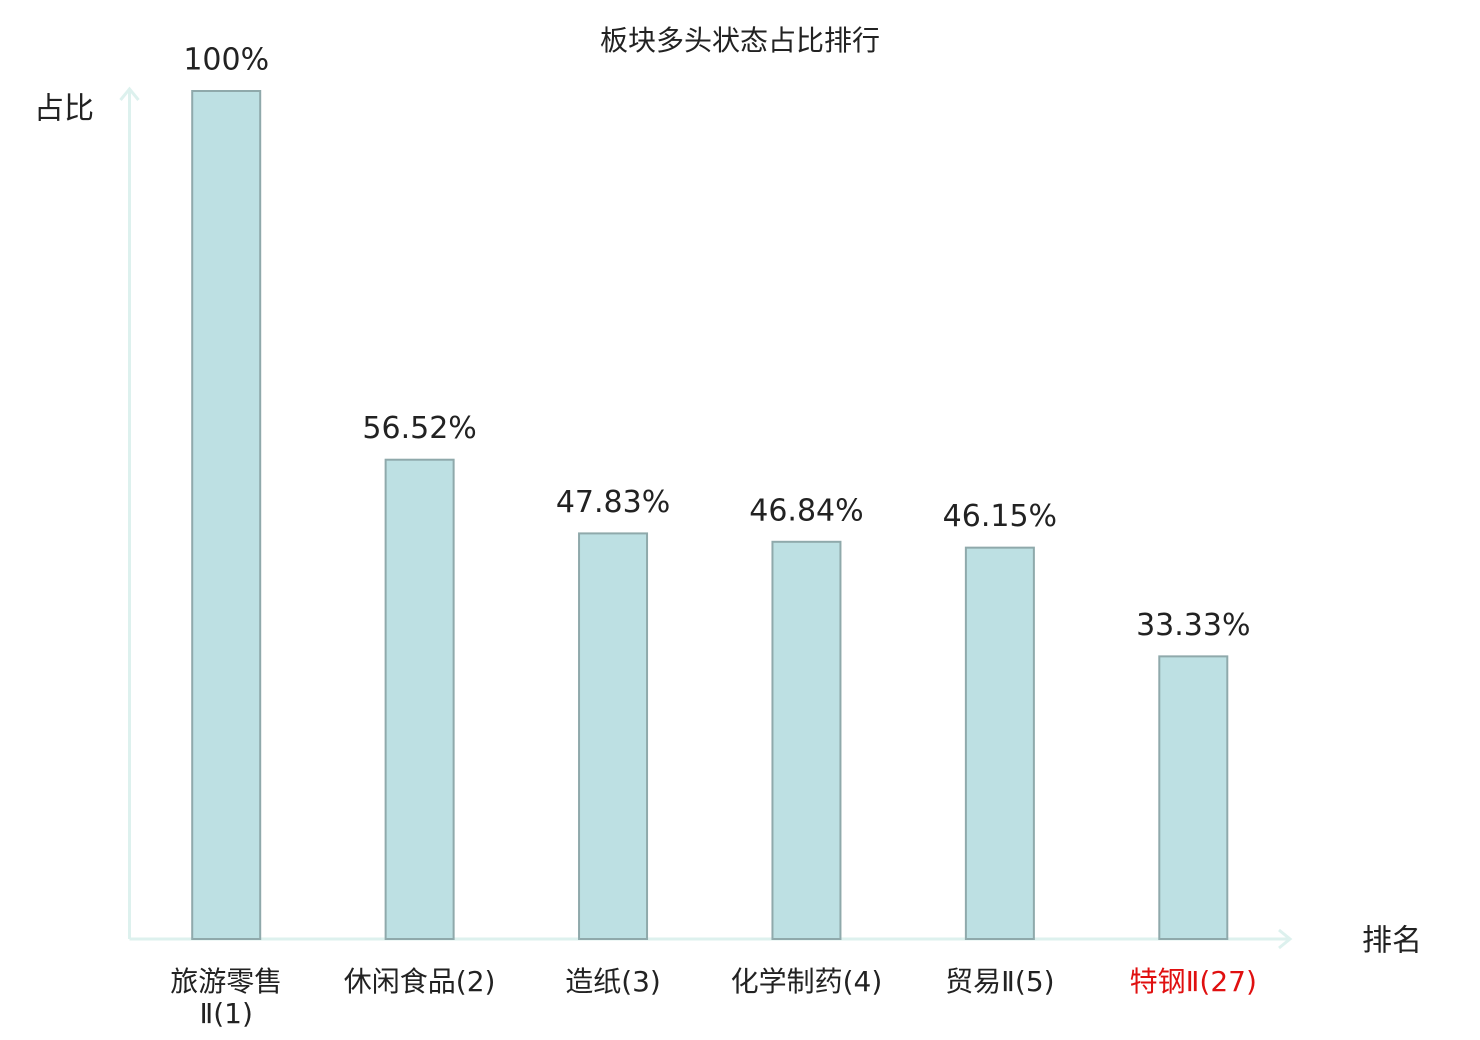 This screenshot has width=1480, height=1040. What do you see at coordinates (613, 502) in the screenshot?
I see `value-label: 47.83%` at bounding box center [613, 502].